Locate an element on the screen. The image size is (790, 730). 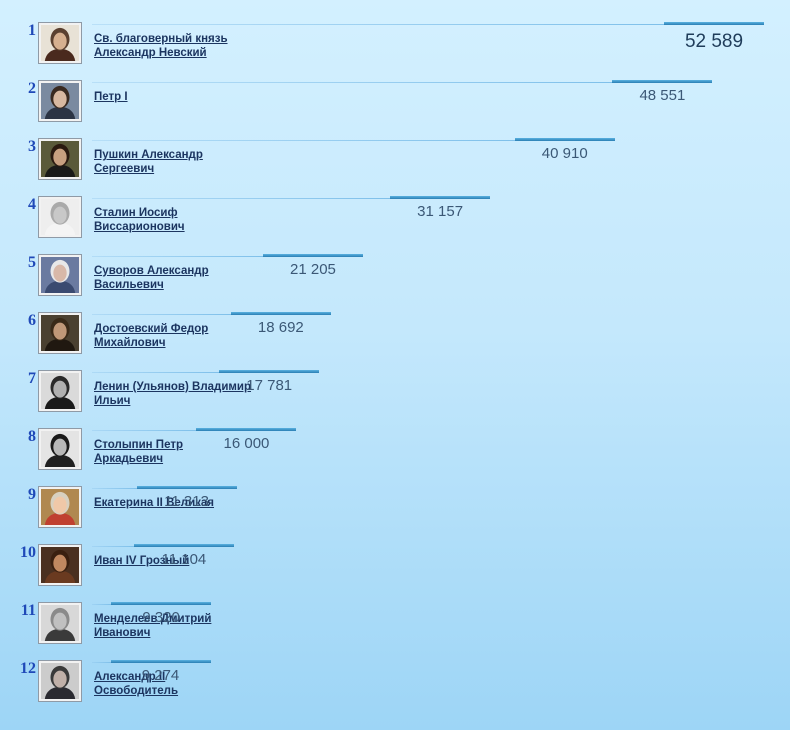
portrait-alexander2-icon is located at coordinates (60, 681).